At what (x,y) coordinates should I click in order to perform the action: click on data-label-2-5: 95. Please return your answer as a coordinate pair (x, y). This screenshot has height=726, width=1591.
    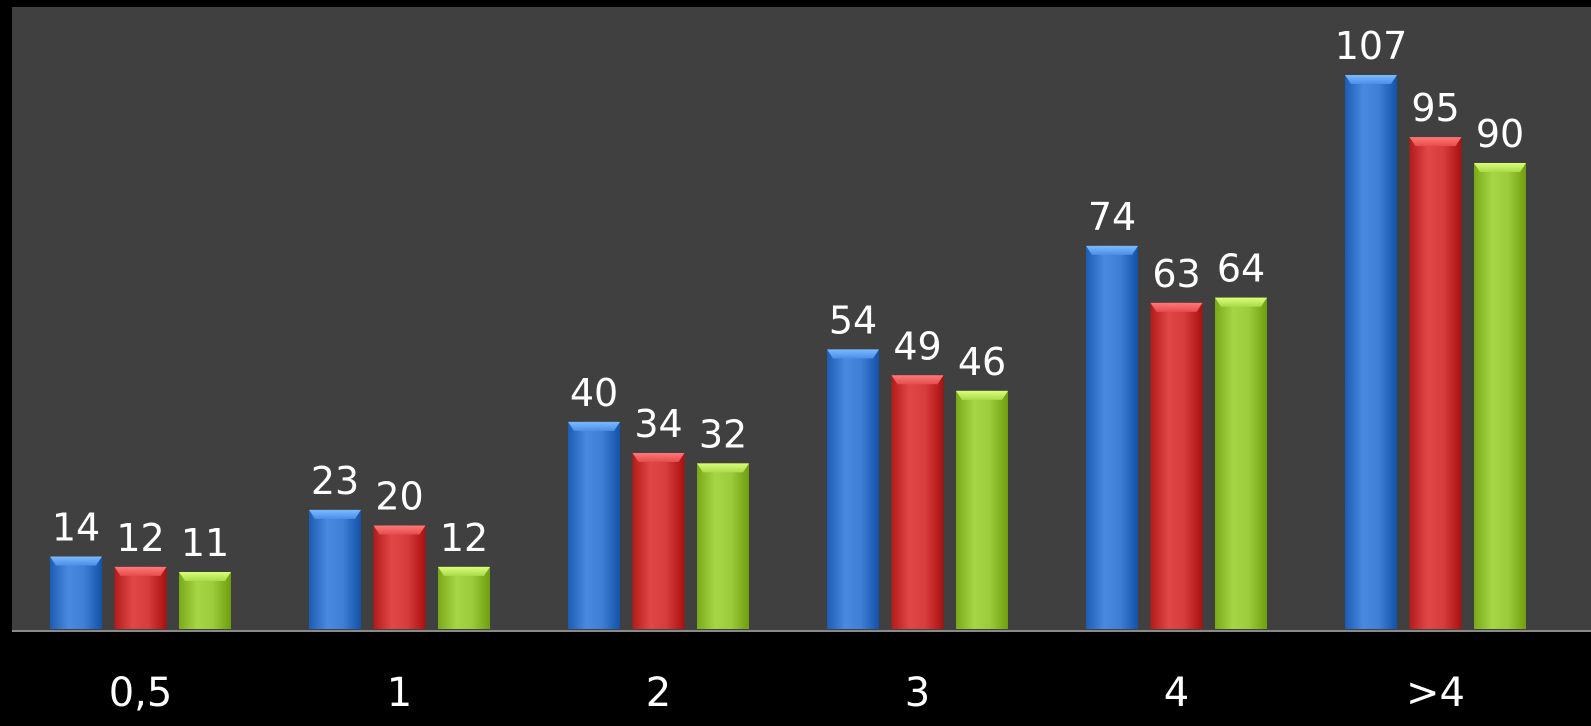
    Looking at the image, I should click on (1435, 108).